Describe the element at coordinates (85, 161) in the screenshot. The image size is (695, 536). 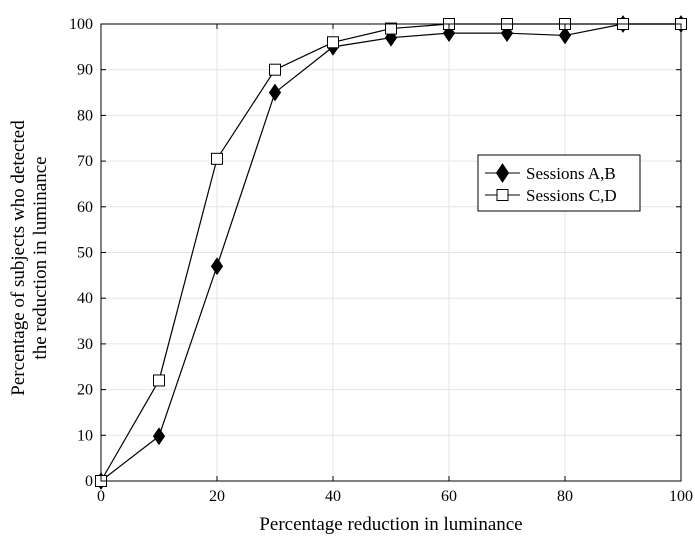
I see `y-tick-label: 70` at that location.